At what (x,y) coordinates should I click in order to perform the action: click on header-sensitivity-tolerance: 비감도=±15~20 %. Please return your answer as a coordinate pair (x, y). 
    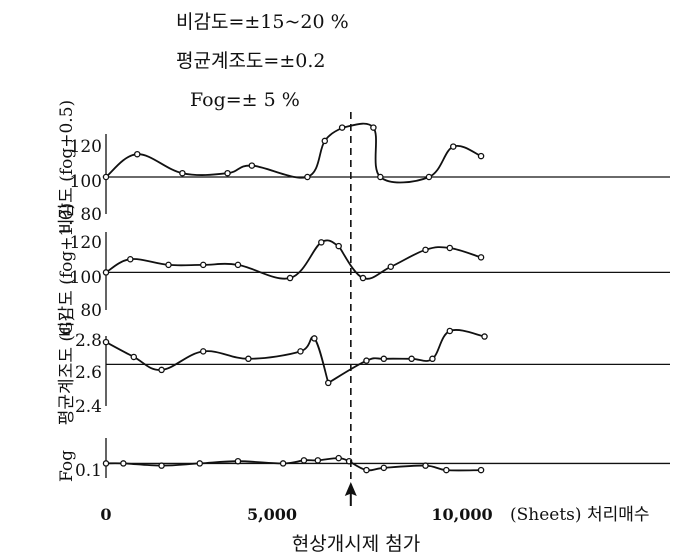
    Looking at the image, I should click on (262, 22).